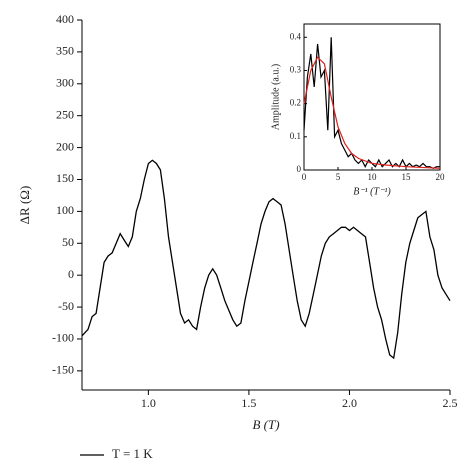 The image size is (474, 474). I want to click on y-tick-label: 400, so click(65, 19).